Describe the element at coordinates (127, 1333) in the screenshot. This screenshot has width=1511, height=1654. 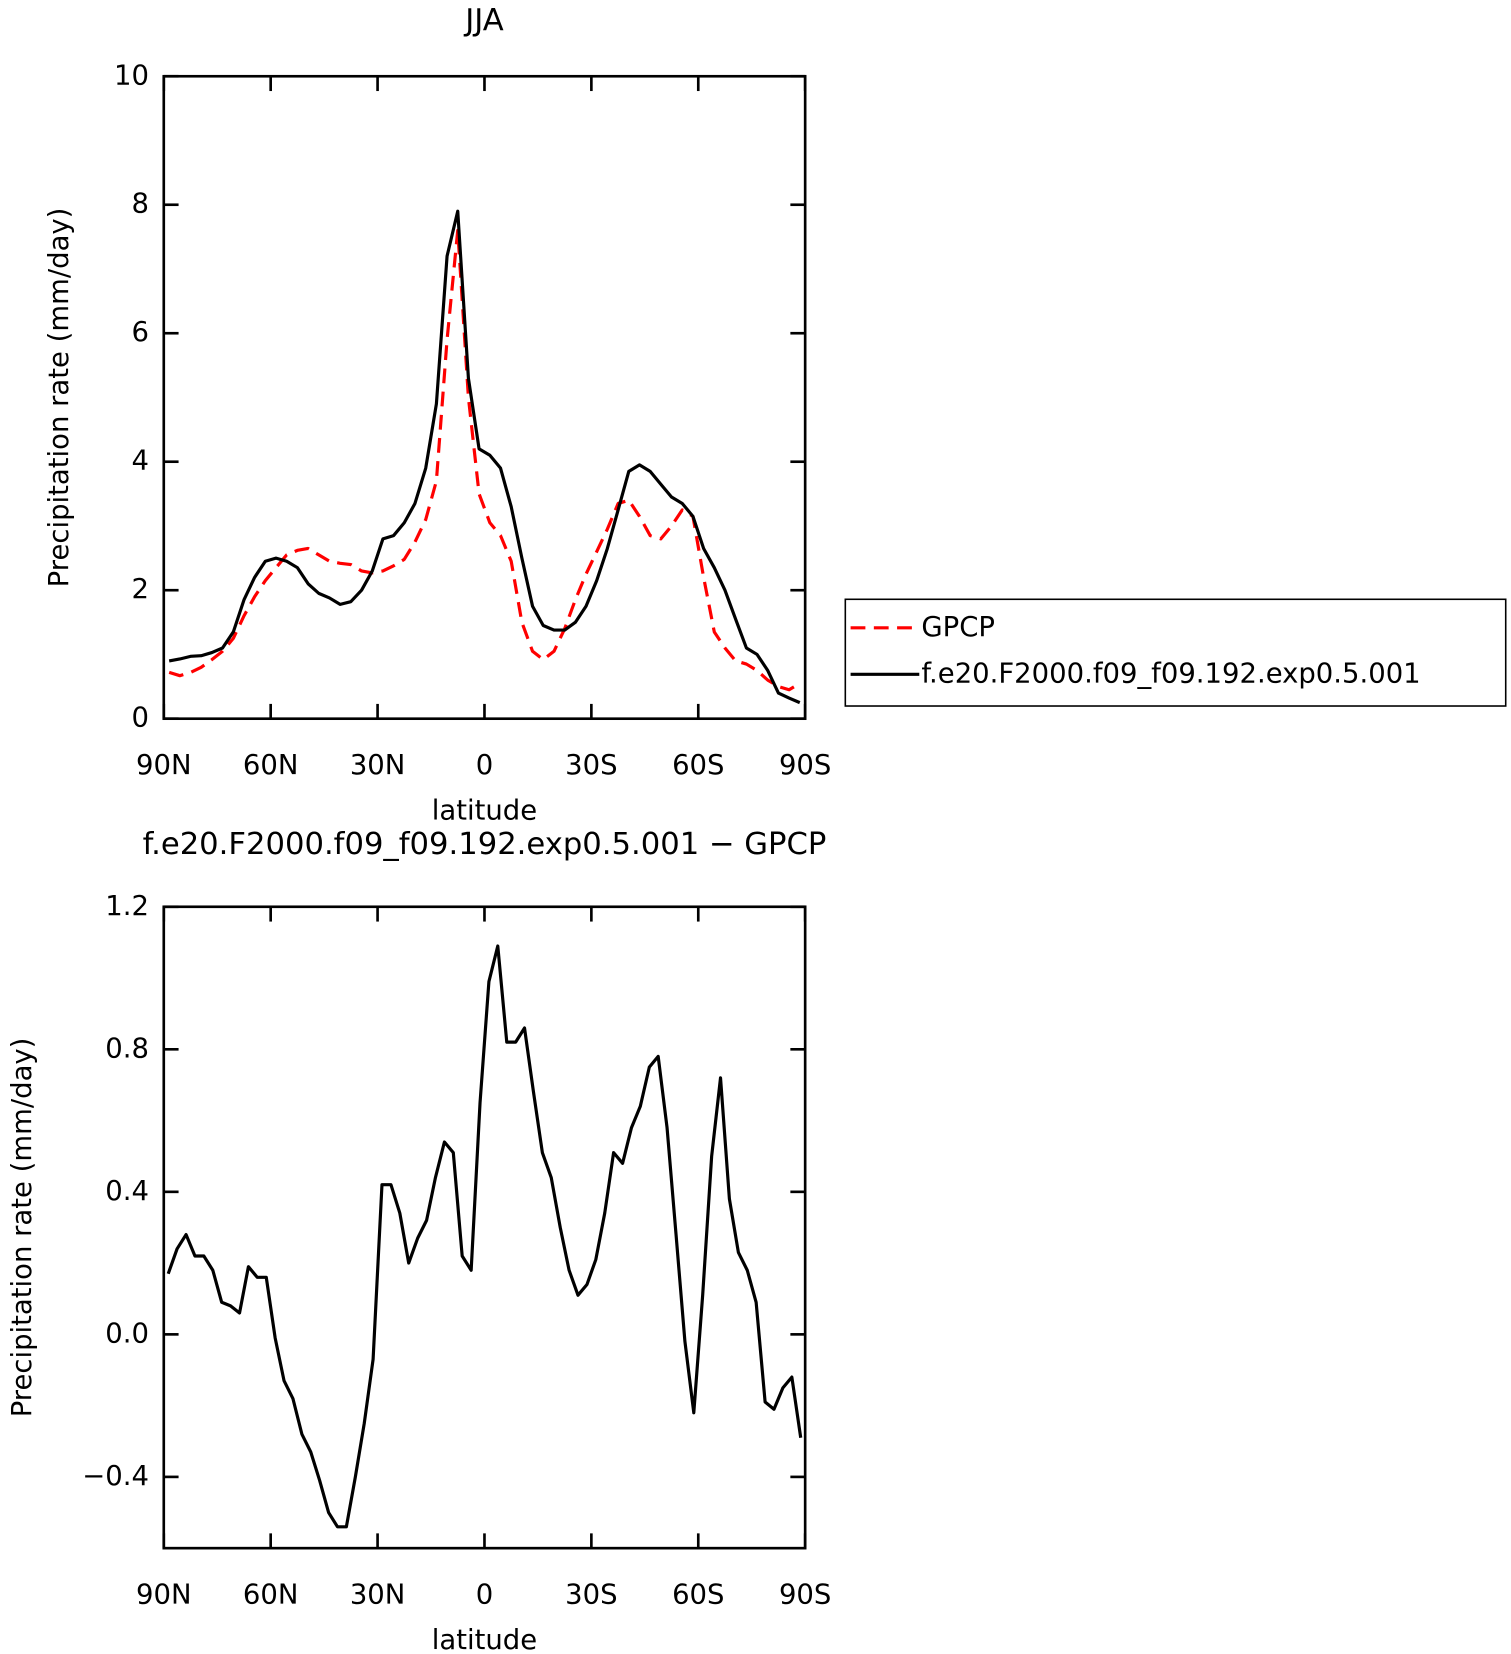
I see `y-tick-label: 0.0` at that location.